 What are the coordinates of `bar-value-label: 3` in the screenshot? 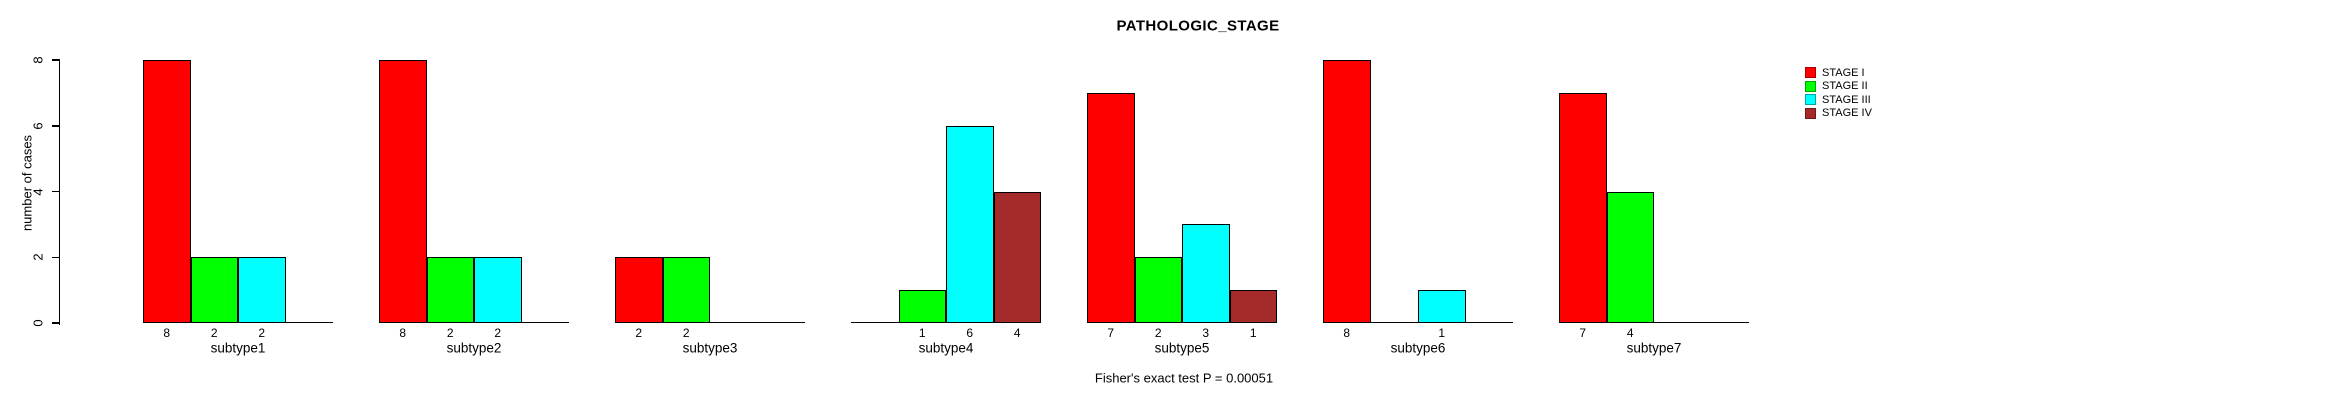 It's located at (1206, 333).